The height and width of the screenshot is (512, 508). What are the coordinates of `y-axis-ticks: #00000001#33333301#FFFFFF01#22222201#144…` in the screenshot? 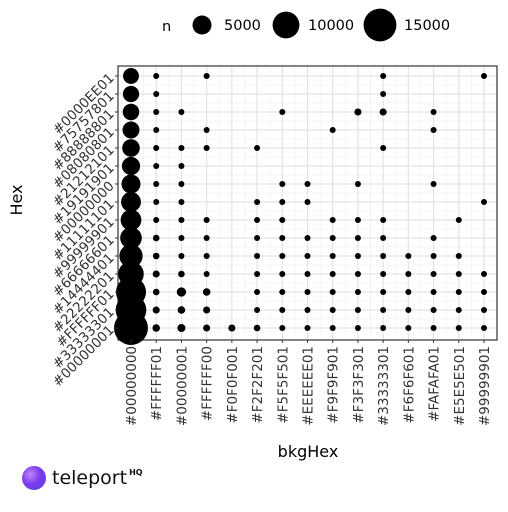 It's located at (84, 230).